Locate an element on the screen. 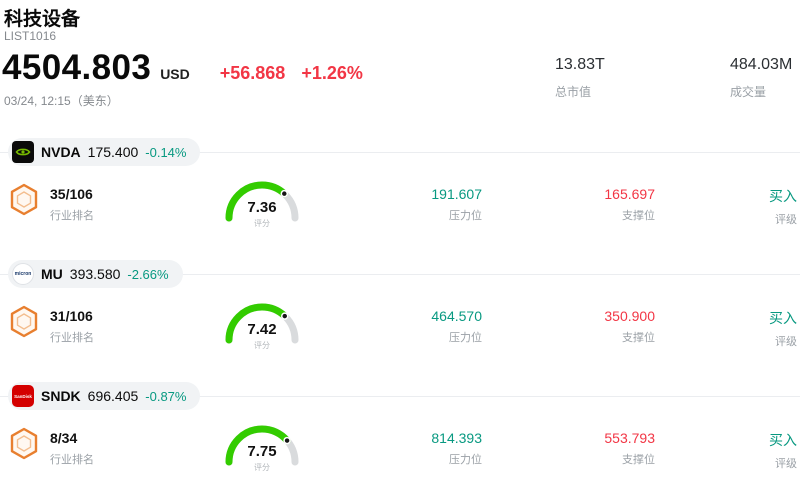 The width and height of the screenshot is (800, 488). score-gauge: 7.36 评分 is located at coordinates (262, 202).